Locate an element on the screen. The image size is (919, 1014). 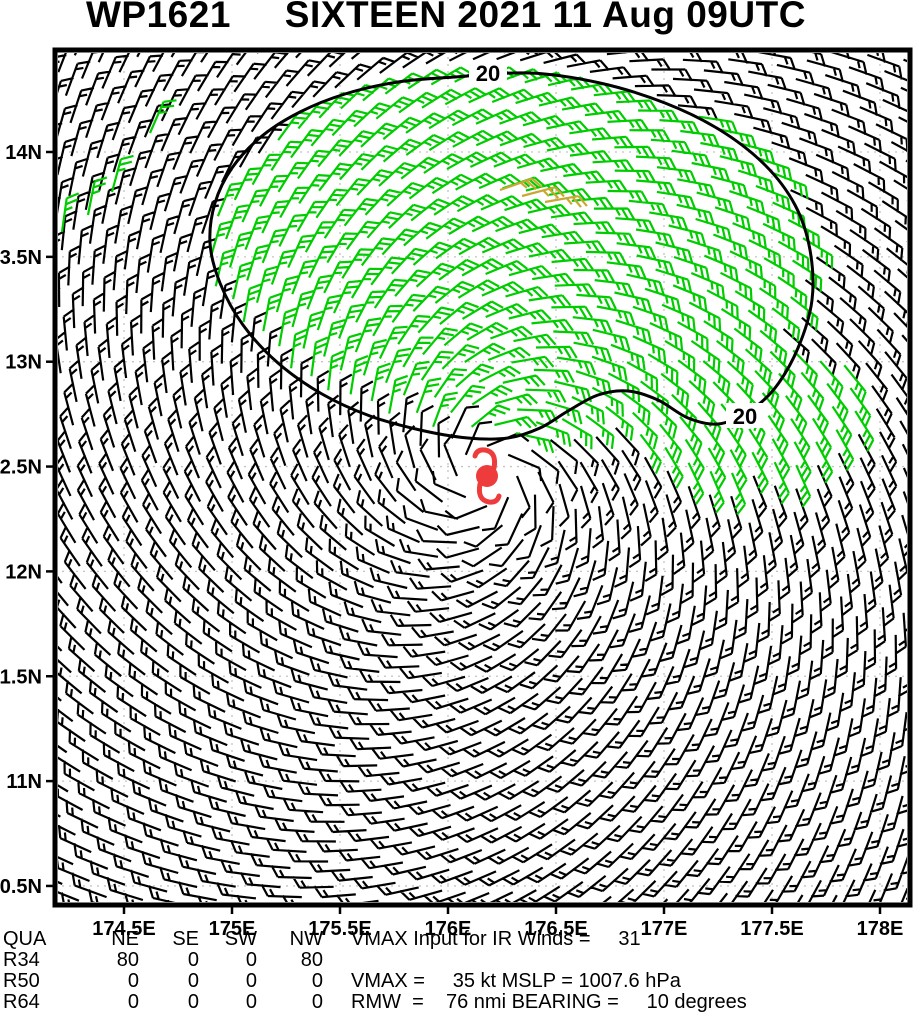
lat-tick-label: 14N is located at coordinates (23, 153).